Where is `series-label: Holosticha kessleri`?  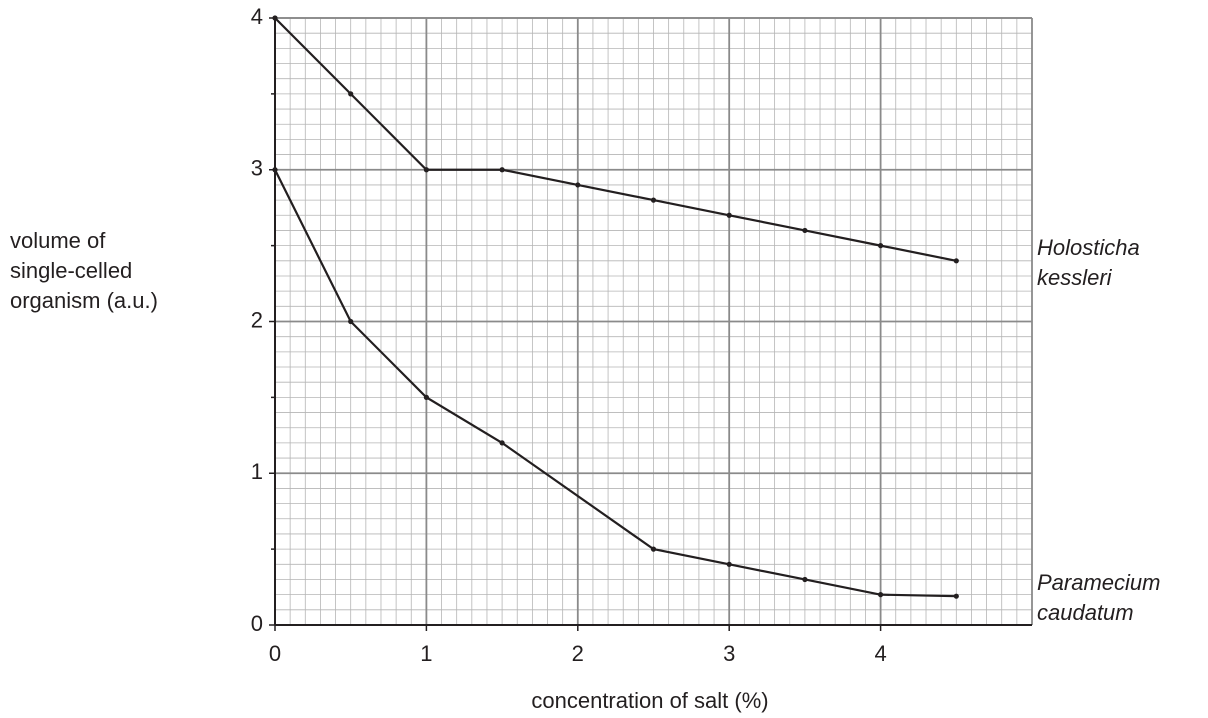 series-label: Holosticha kessleri is located at coordinates (1088, 262).